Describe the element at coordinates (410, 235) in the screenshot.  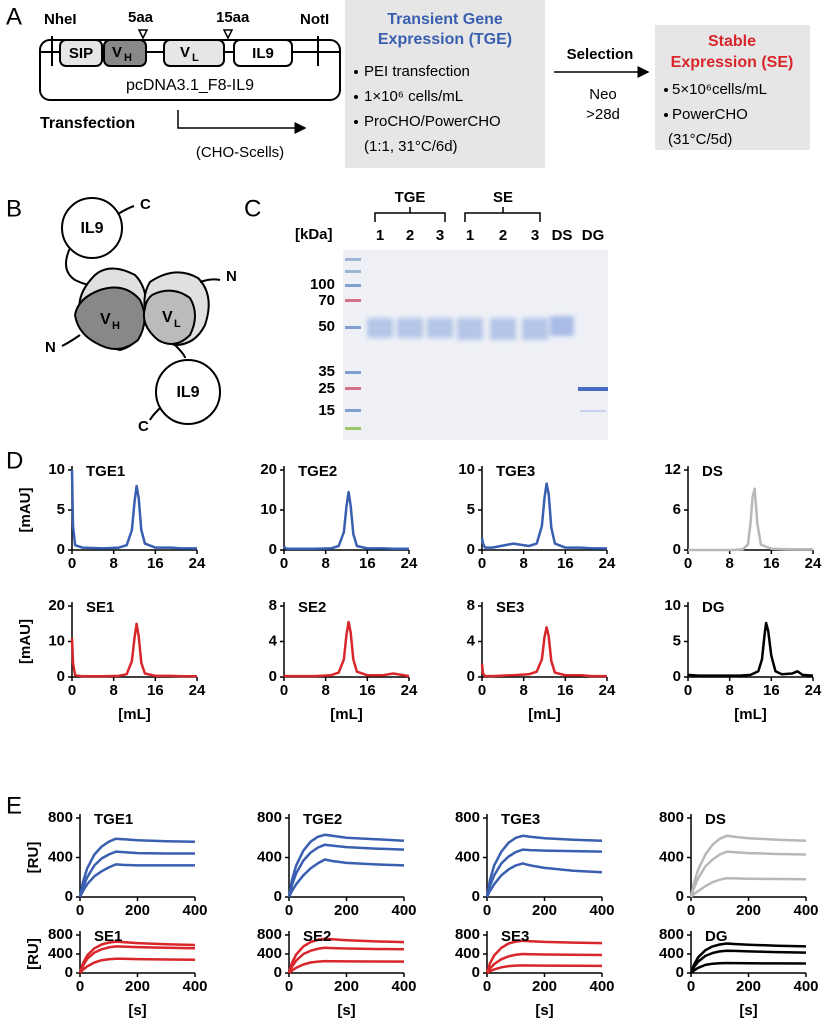
I see `lane-label: 2` at that location.